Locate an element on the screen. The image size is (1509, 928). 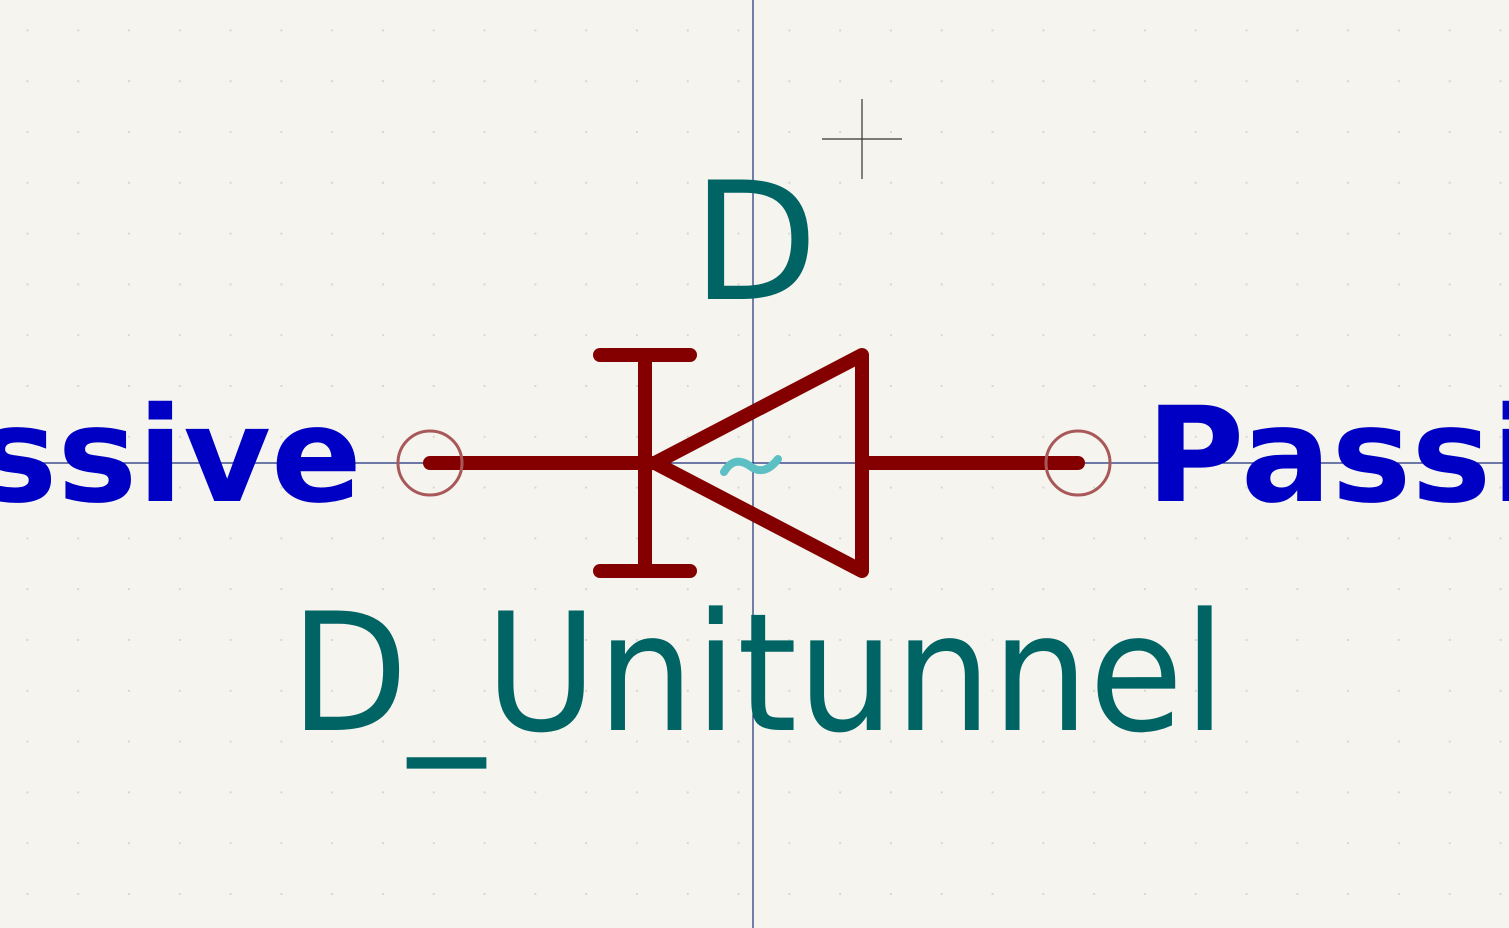
left-pin-type-label: Passive is located at coordinates (181, 456).